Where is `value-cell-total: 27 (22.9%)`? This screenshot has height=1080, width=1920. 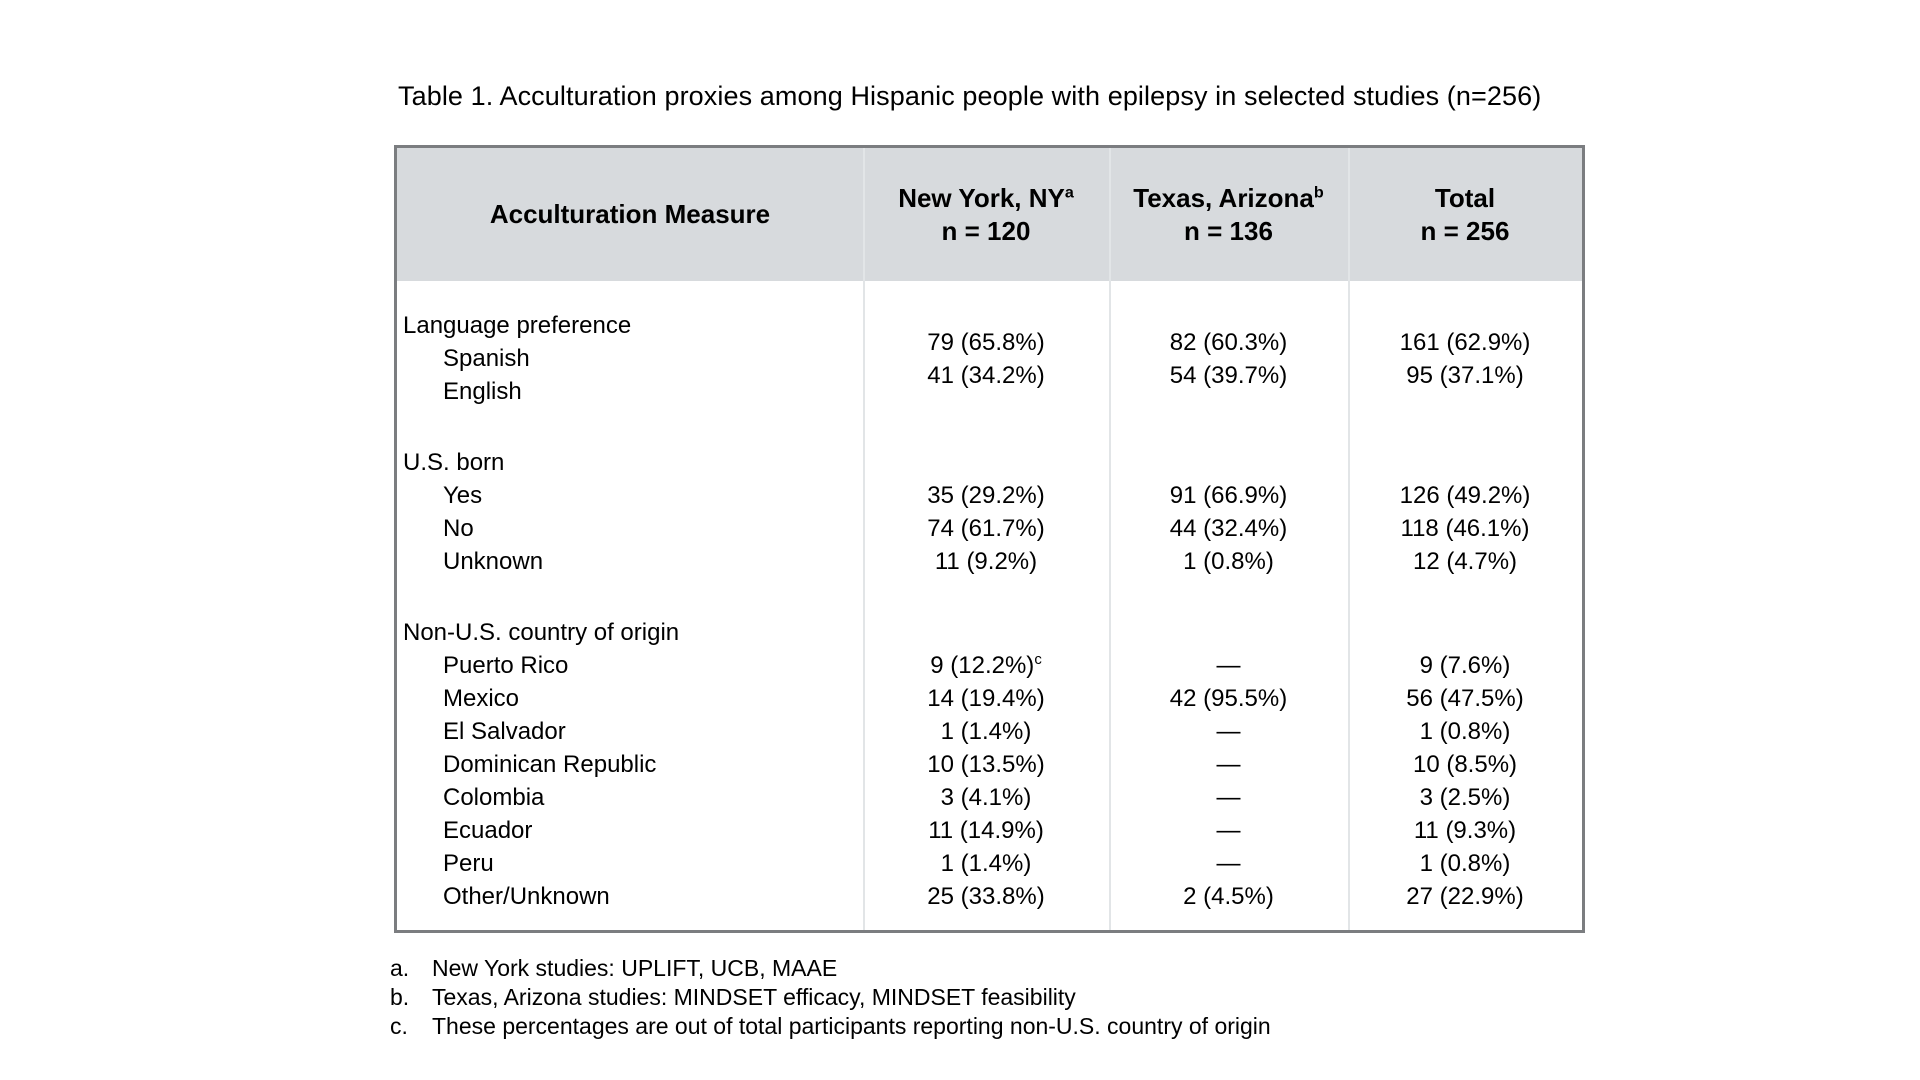 value-cell-total: 27 (22.9%) is located at coordinates (1465, 896).